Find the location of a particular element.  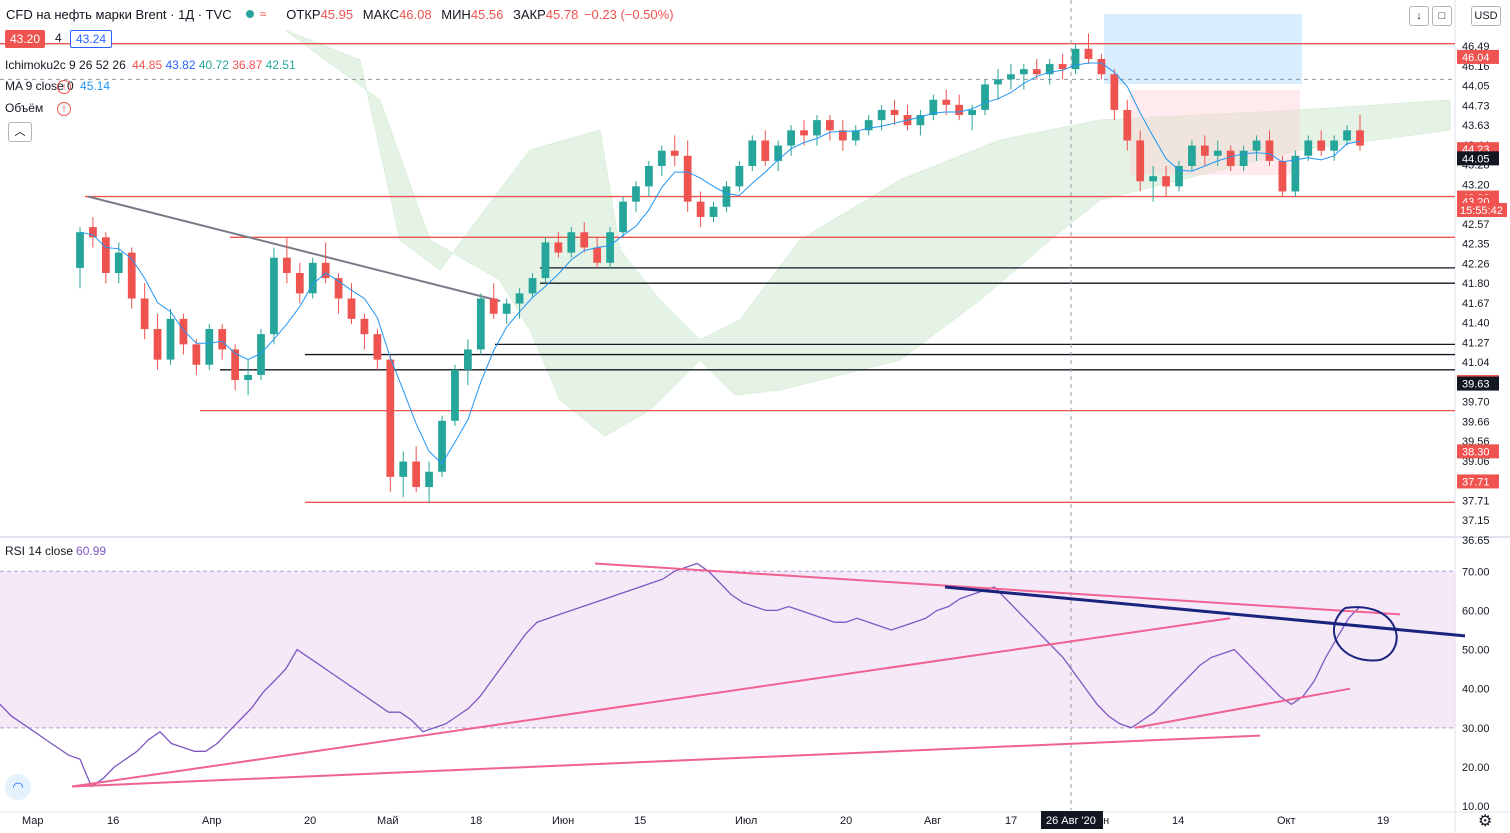

collapse-legend-button: ︿ is located at coordinates (20, 132).